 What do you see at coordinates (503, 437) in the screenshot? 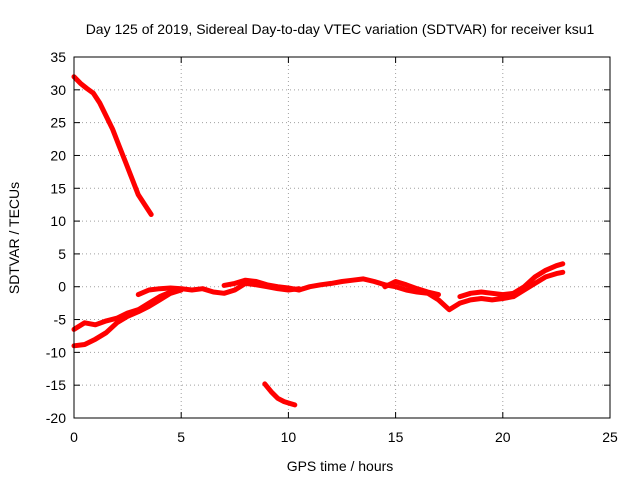
I see `x-tick-label: 20` at bounding box center [503, 437].